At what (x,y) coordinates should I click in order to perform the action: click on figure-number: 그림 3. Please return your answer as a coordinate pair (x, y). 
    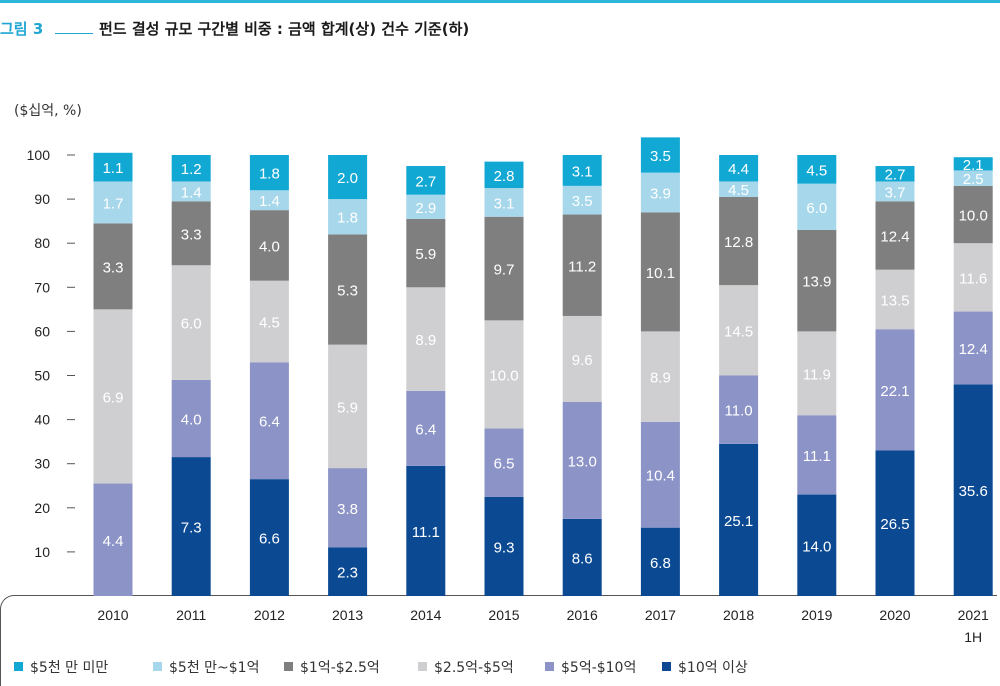
    Looking at the image, I should click on (22, 29).